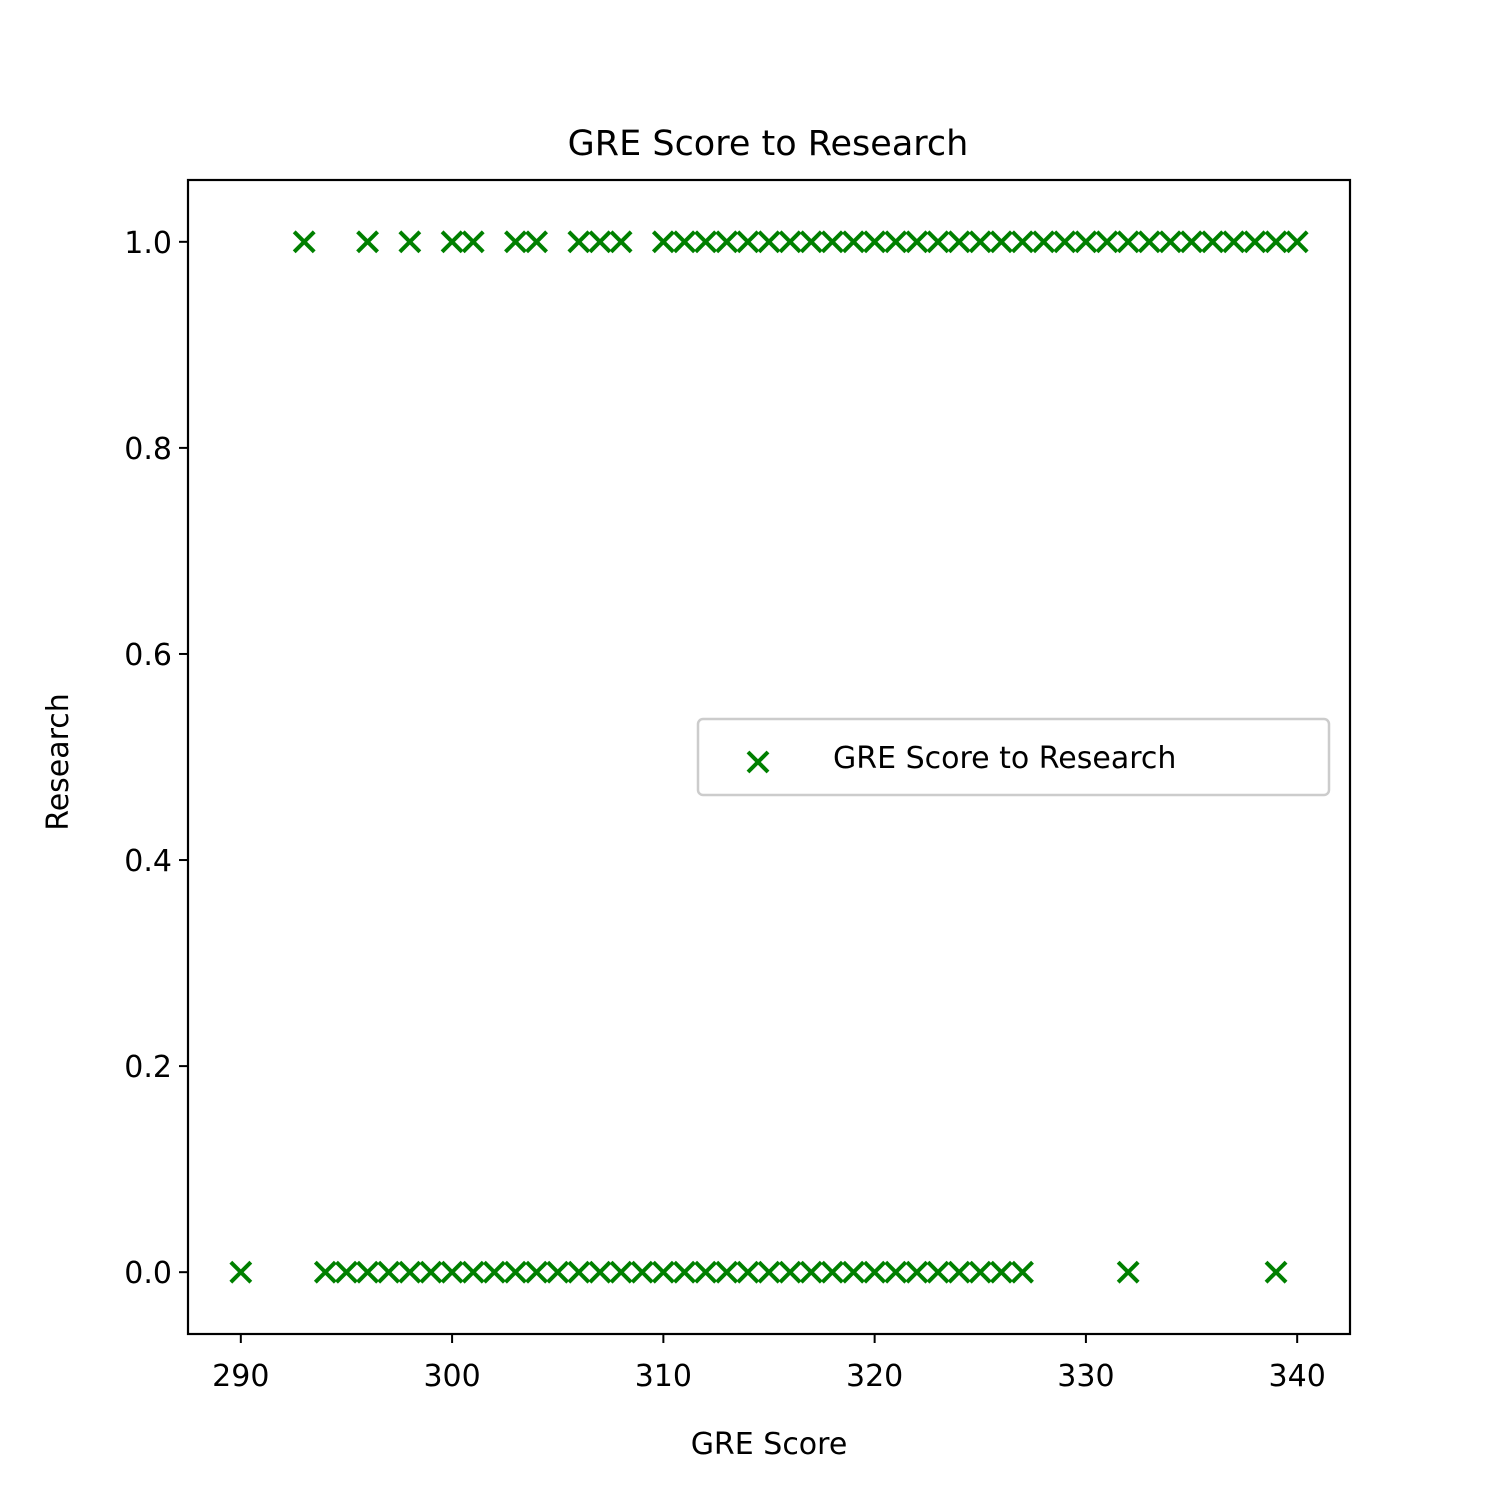 This screenshot has width=1500, height=1505. What do you see at coordinates (240, 1376) in the screenshot?
I see `x-tick-label: 290` at bounding box center [240, 1376].